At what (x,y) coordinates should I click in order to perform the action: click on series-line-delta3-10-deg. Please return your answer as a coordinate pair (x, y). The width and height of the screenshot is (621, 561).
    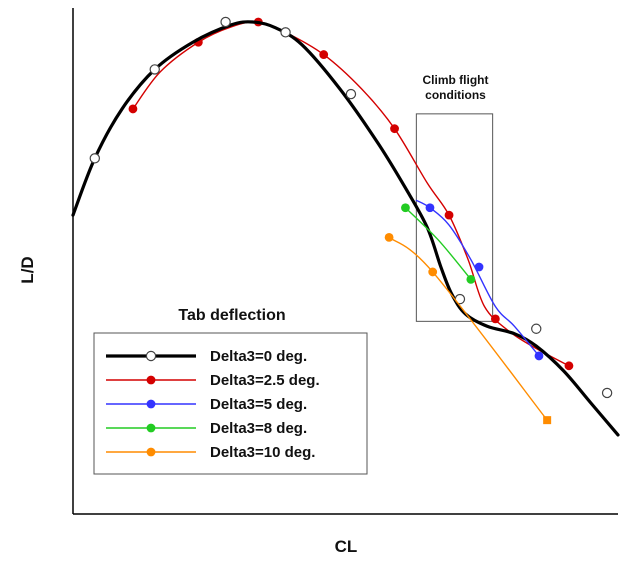
    Looking at the image, I should click on (468, 328).